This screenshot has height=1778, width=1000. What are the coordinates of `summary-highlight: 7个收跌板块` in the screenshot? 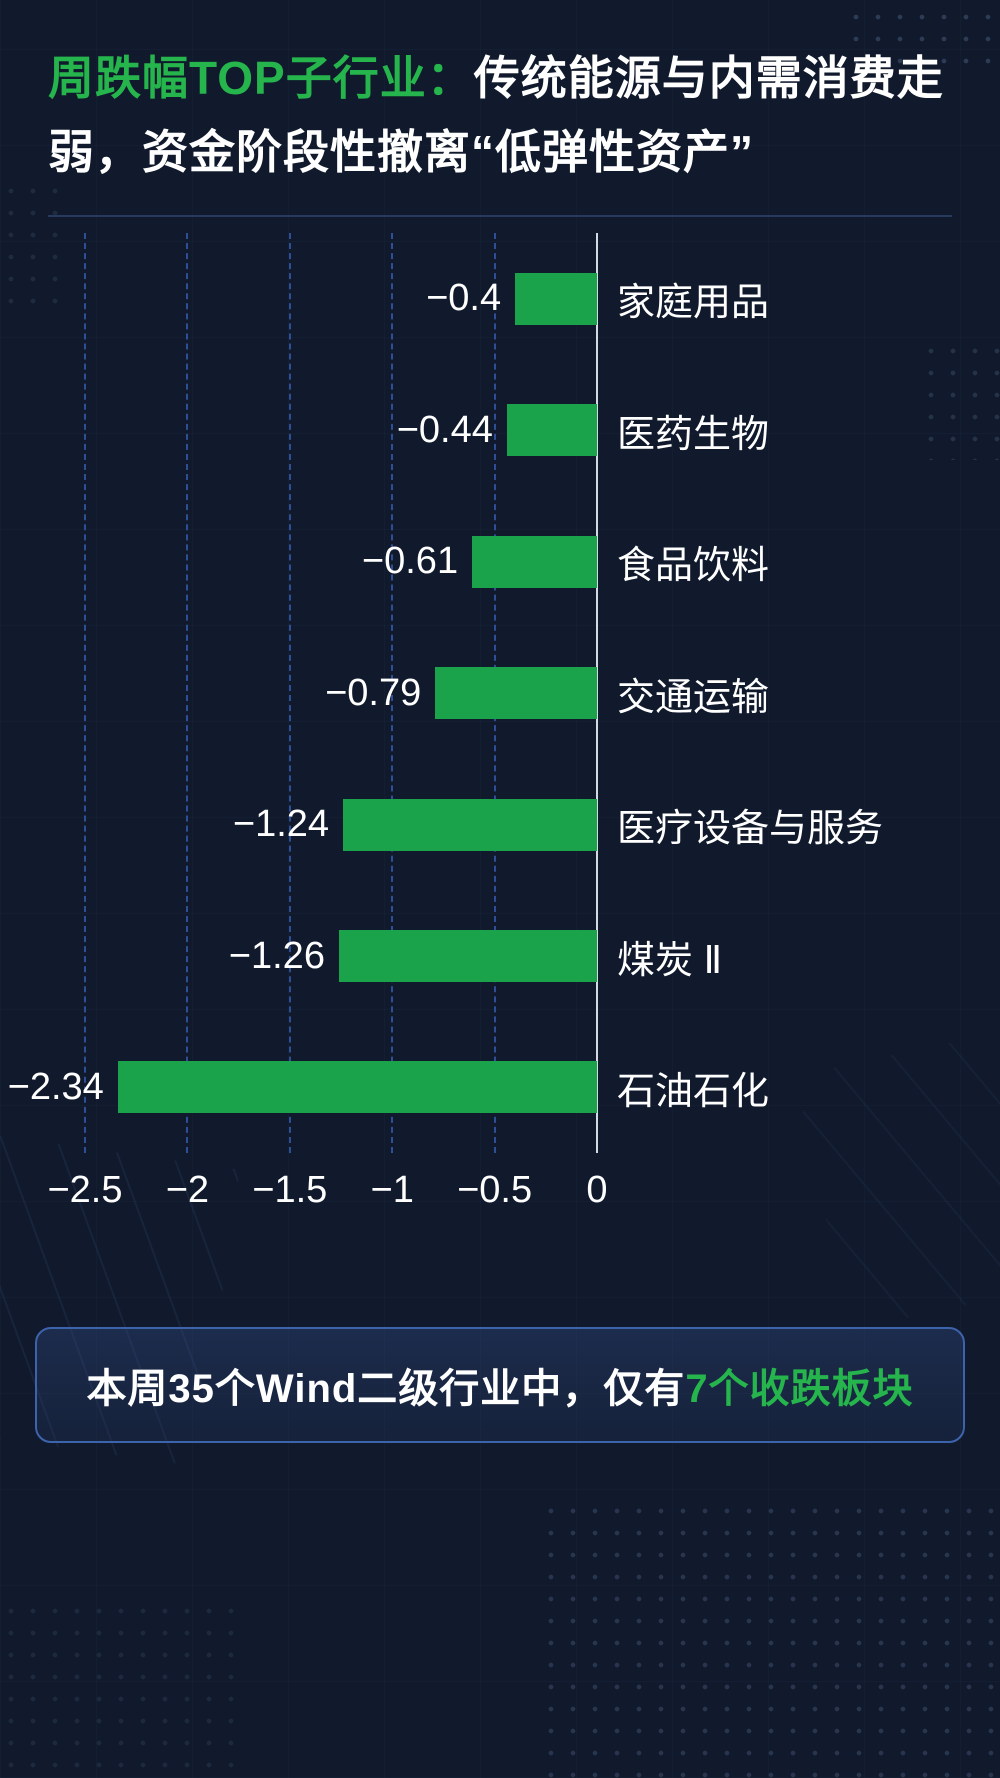 It's located at (799, 1389).